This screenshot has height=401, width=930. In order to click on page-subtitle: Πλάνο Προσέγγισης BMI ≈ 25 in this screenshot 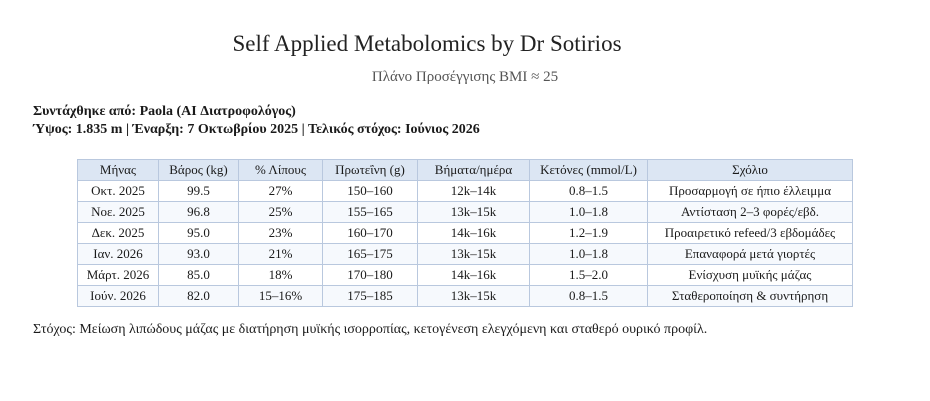, I will do `click(465, 77)`.